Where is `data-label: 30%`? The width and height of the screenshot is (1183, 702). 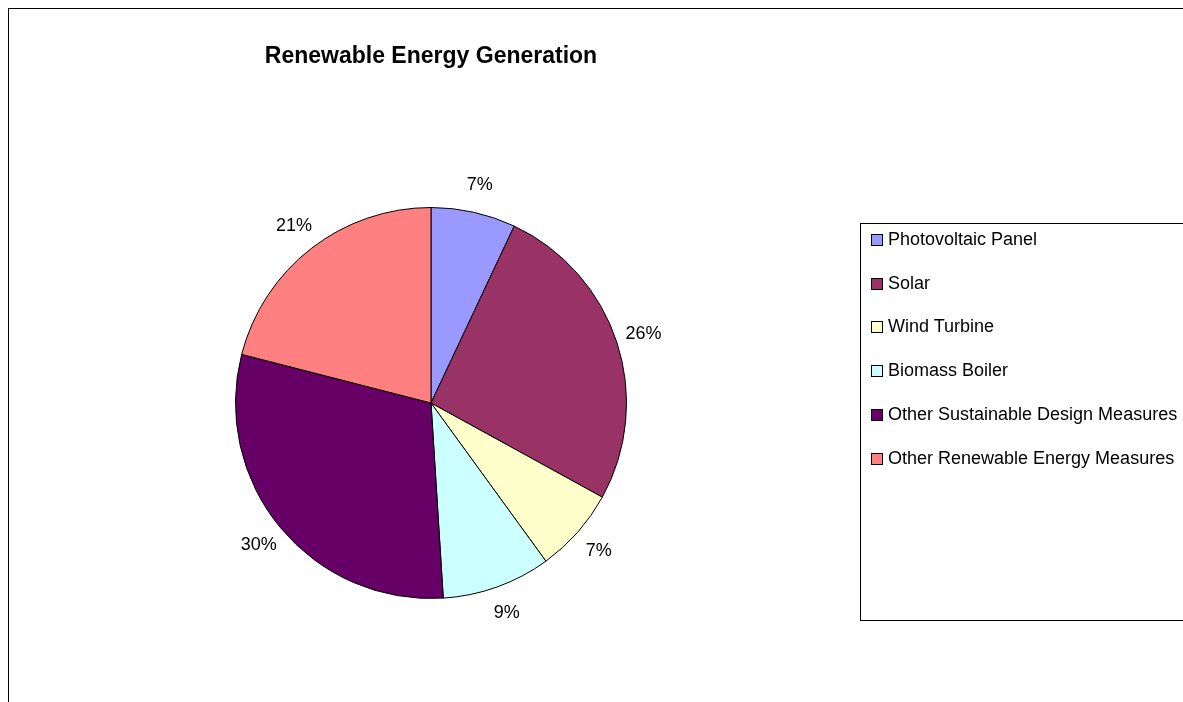 data-label: 30% is located at coordinates (258, 544).